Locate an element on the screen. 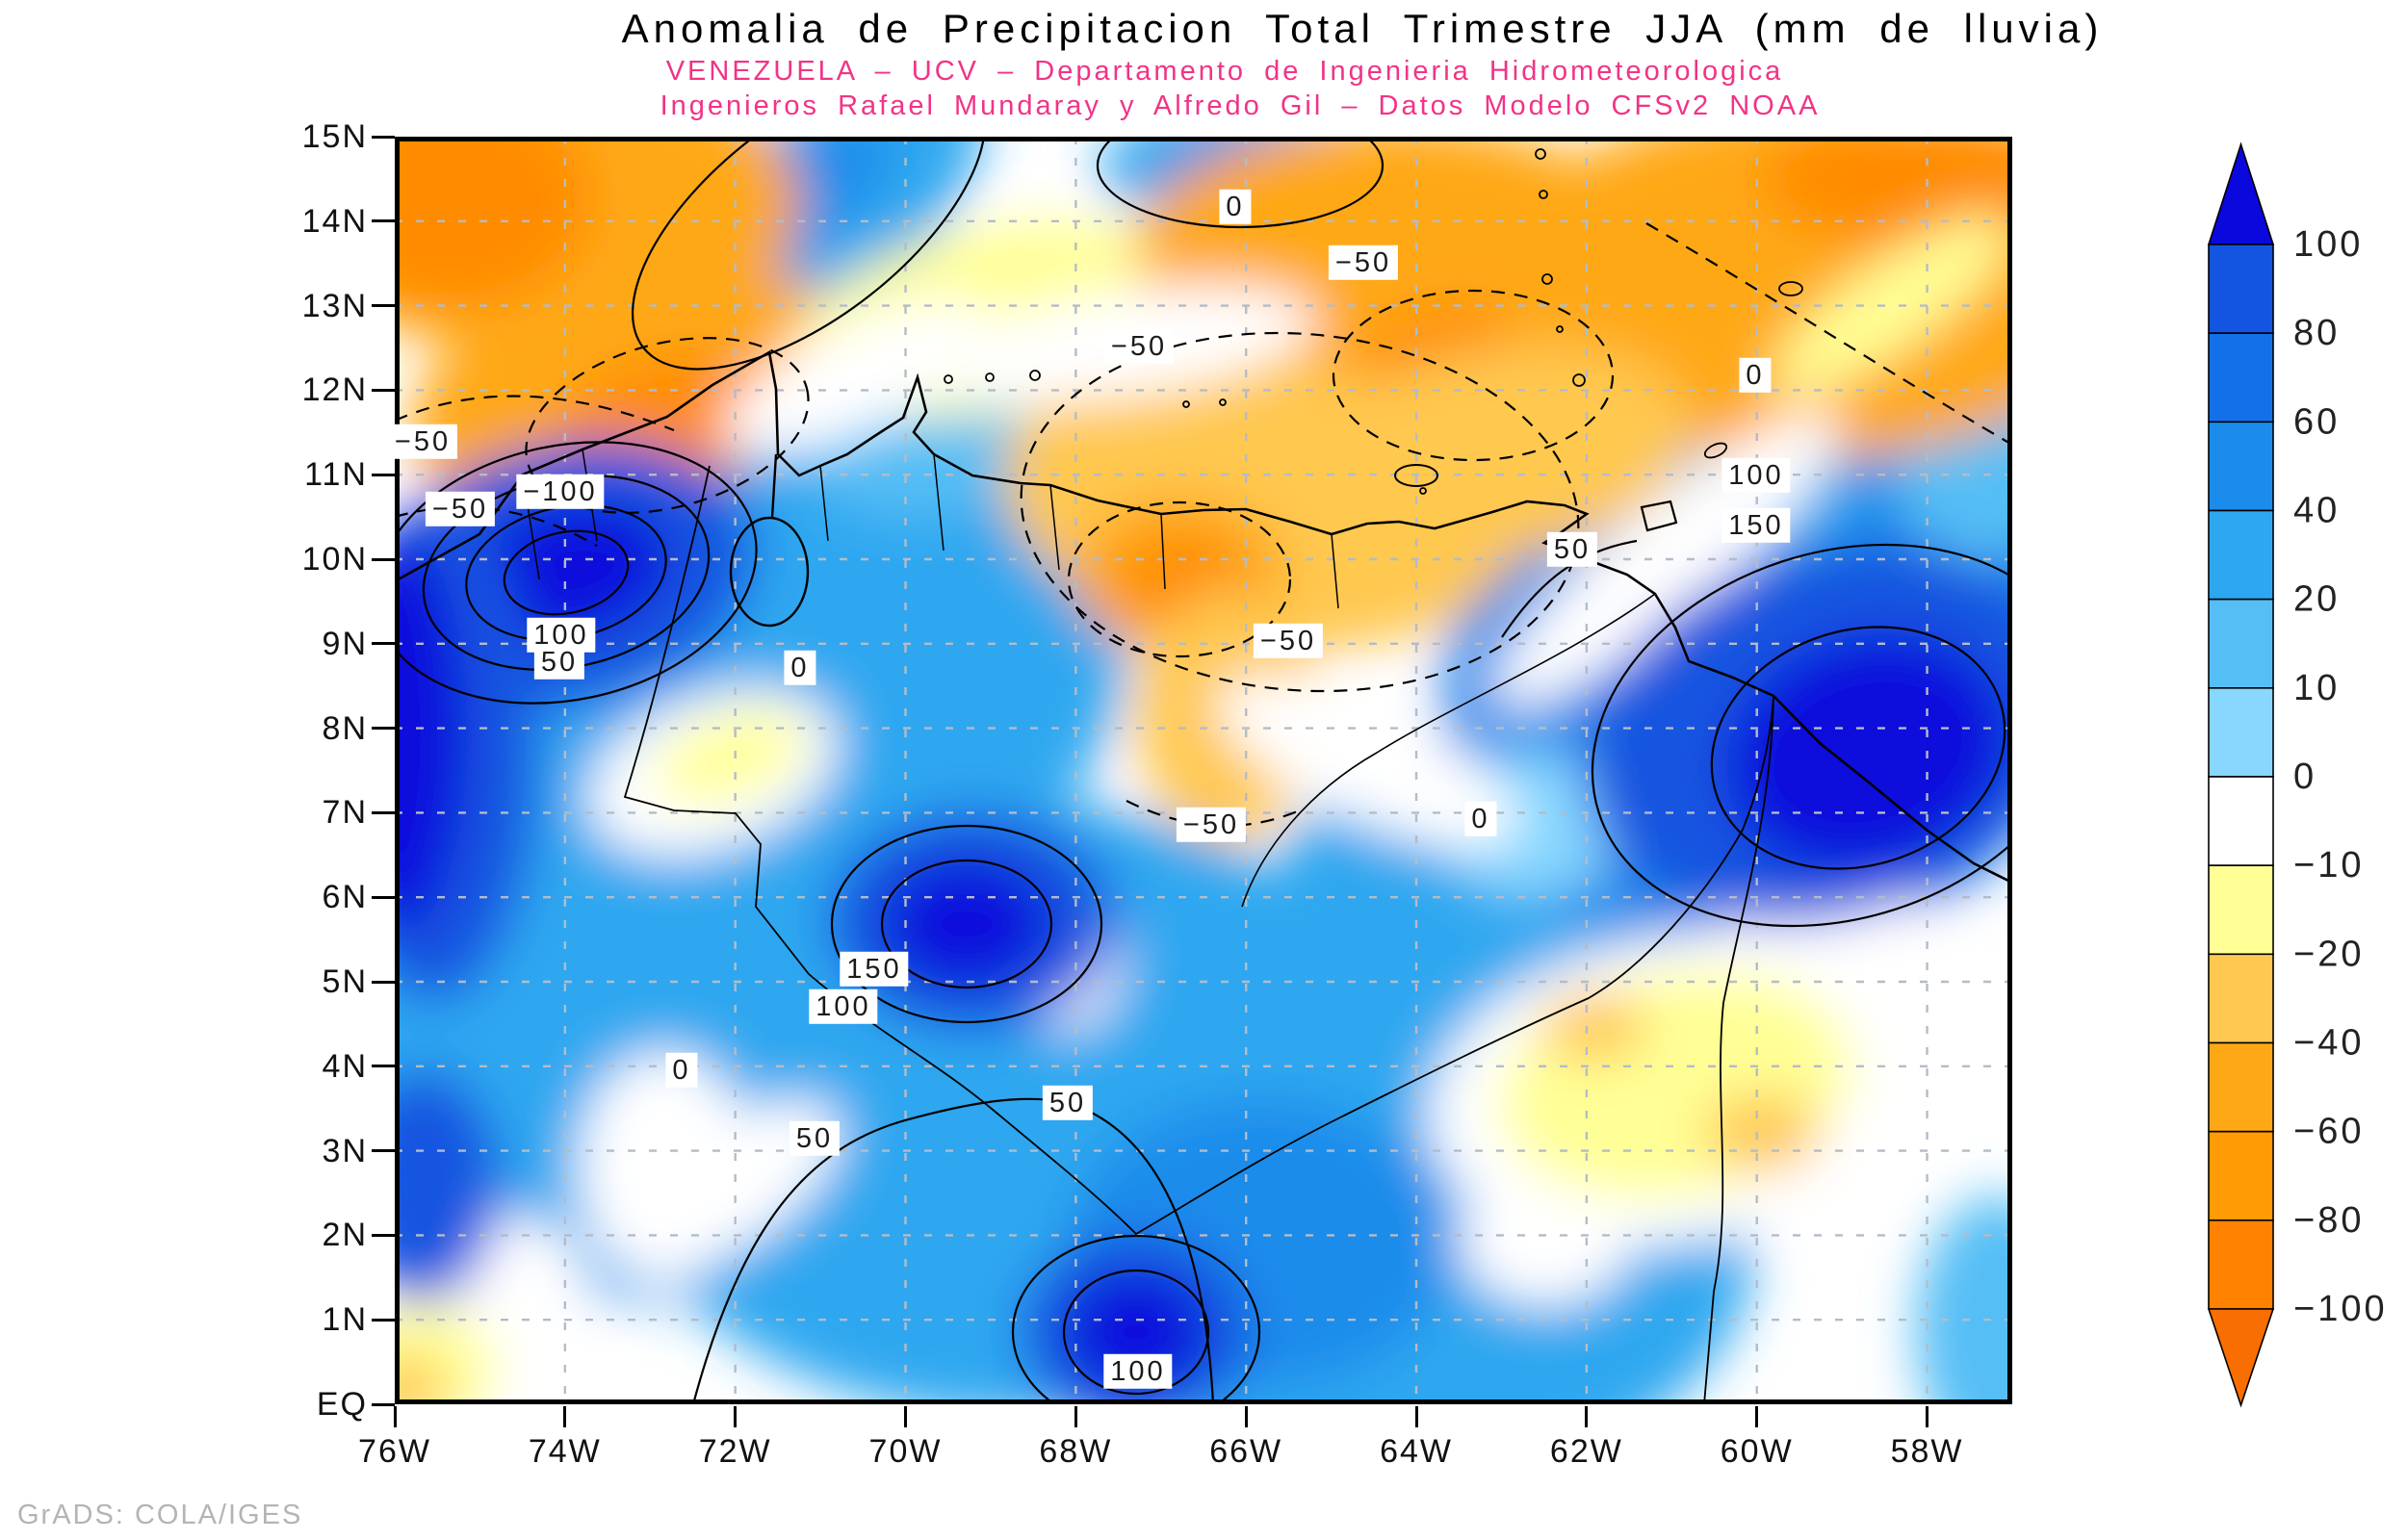 The width and height of the screenshot is (2407, 1540). x-axis-label: 58W is located at coordinates (1927, 1451).